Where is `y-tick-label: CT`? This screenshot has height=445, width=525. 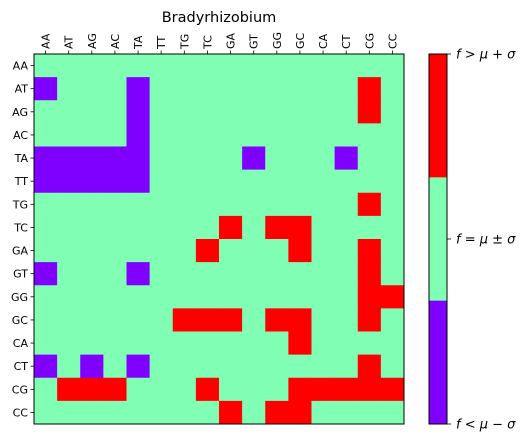
y-tick-label: CT is located at coordinates (21, 366).